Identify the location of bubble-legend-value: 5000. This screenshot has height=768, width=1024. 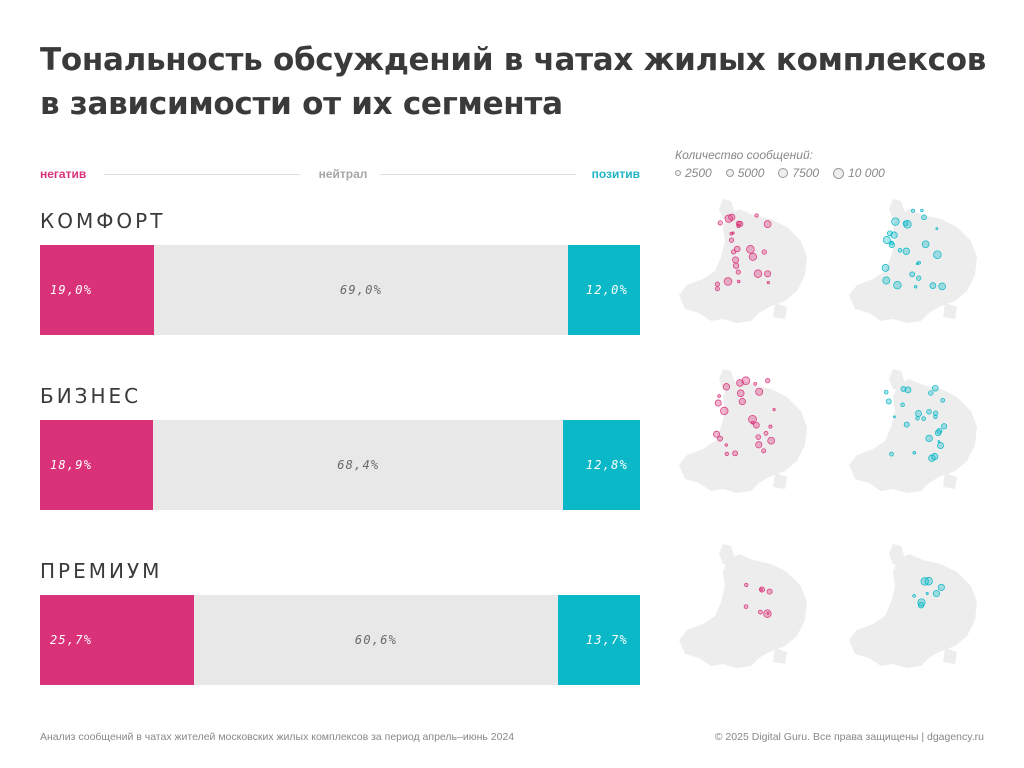
(751, 173).